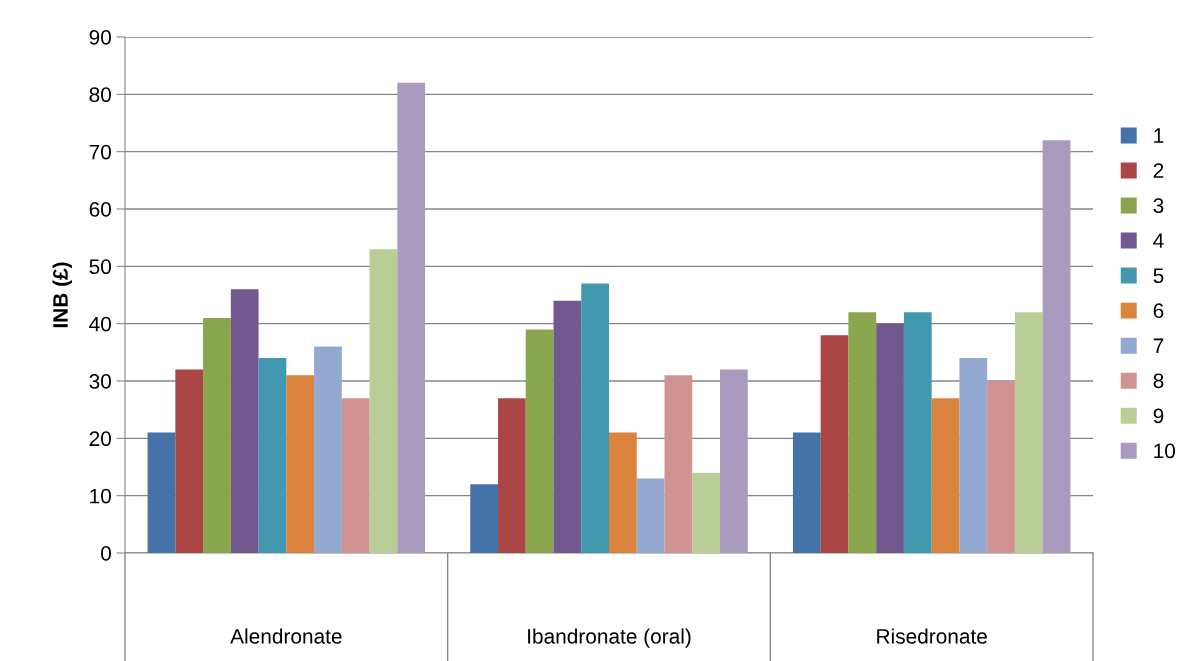  What do you see at coordinates (1158, 276) in the screenshot?
I see `legend-label: 5` at bounding box center [1158, 276].